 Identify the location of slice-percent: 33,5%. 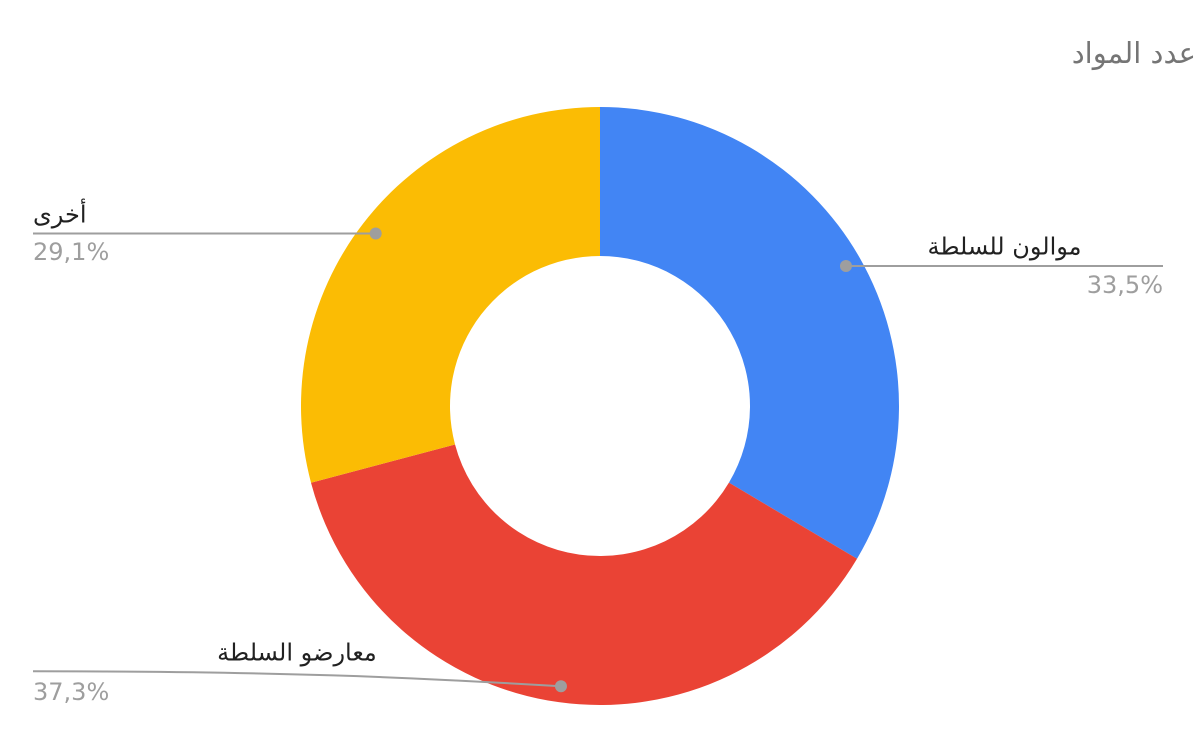
(1124, 285).